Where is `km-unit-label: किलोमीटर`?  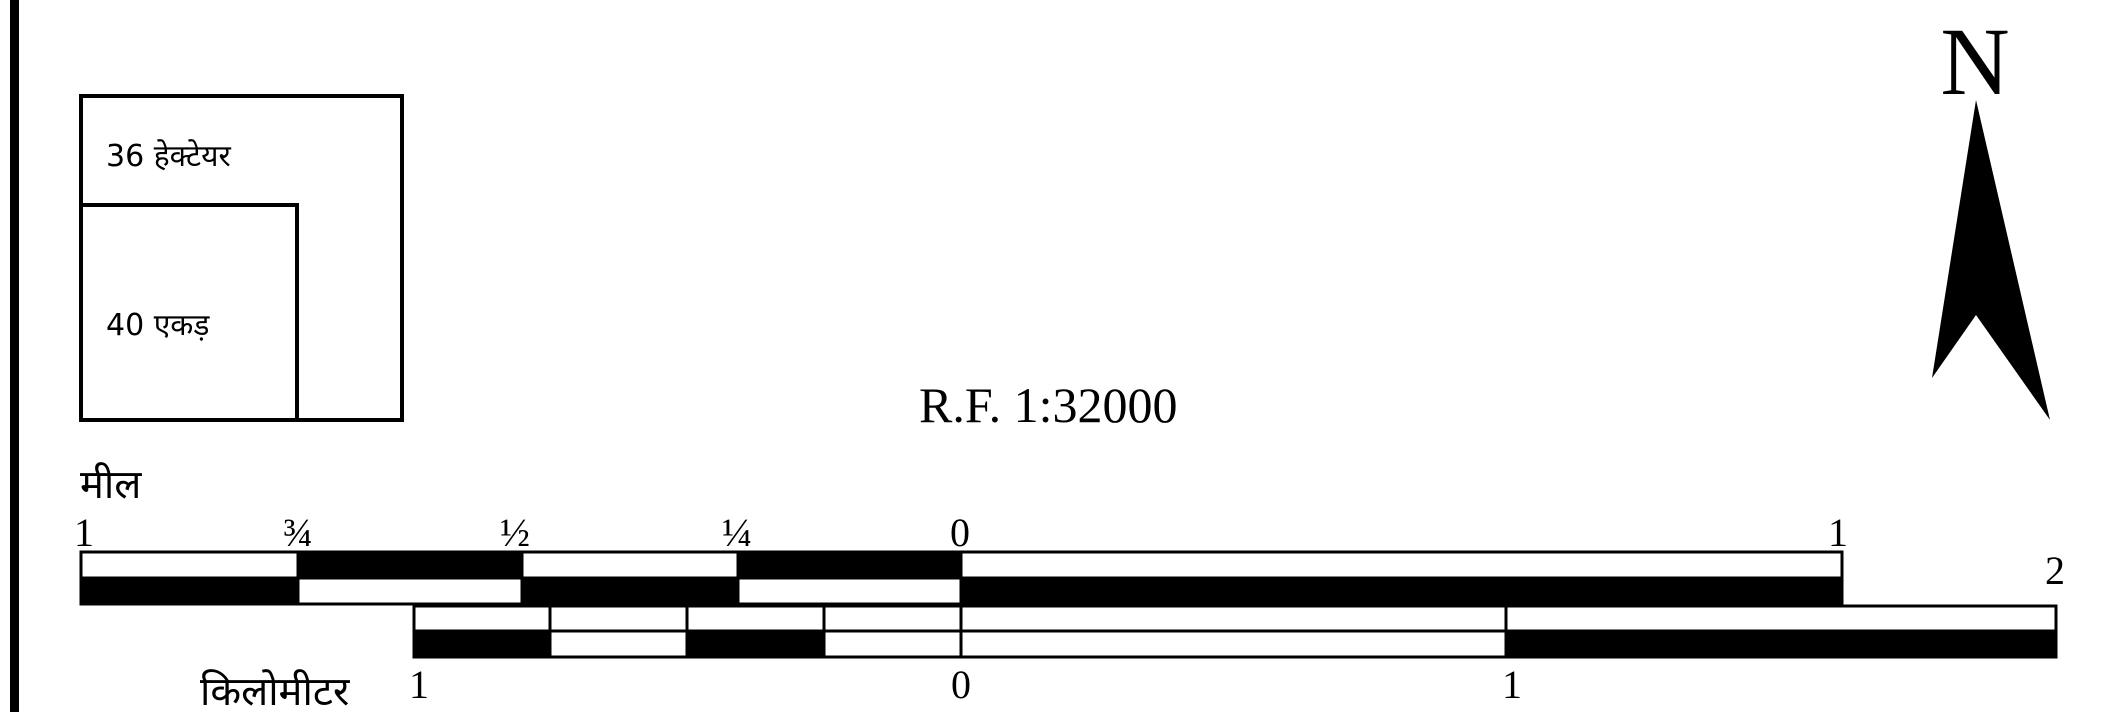
km-unit-label: किलोमीटर is located at coordinates (275, 690).